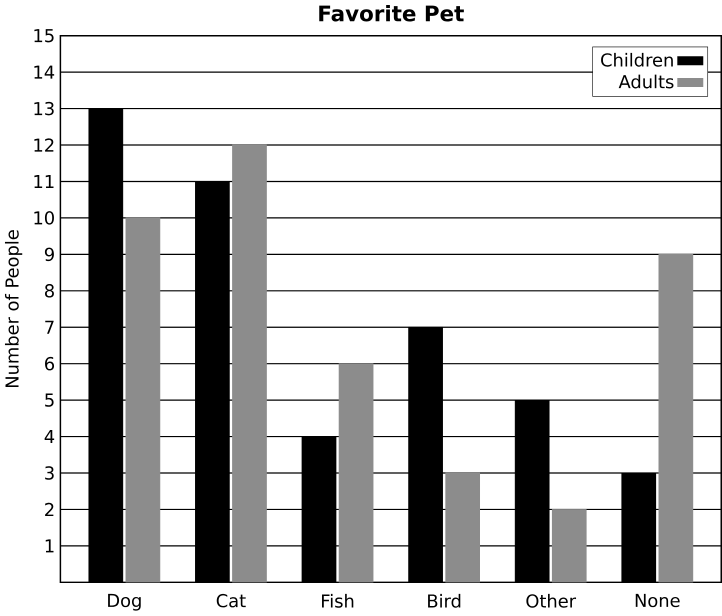 The image size is (722, 616). What do you see at coordinates (44, 109) in the screenshot?
I see `y-tick-label: 13` at bounding box center [44, 109].